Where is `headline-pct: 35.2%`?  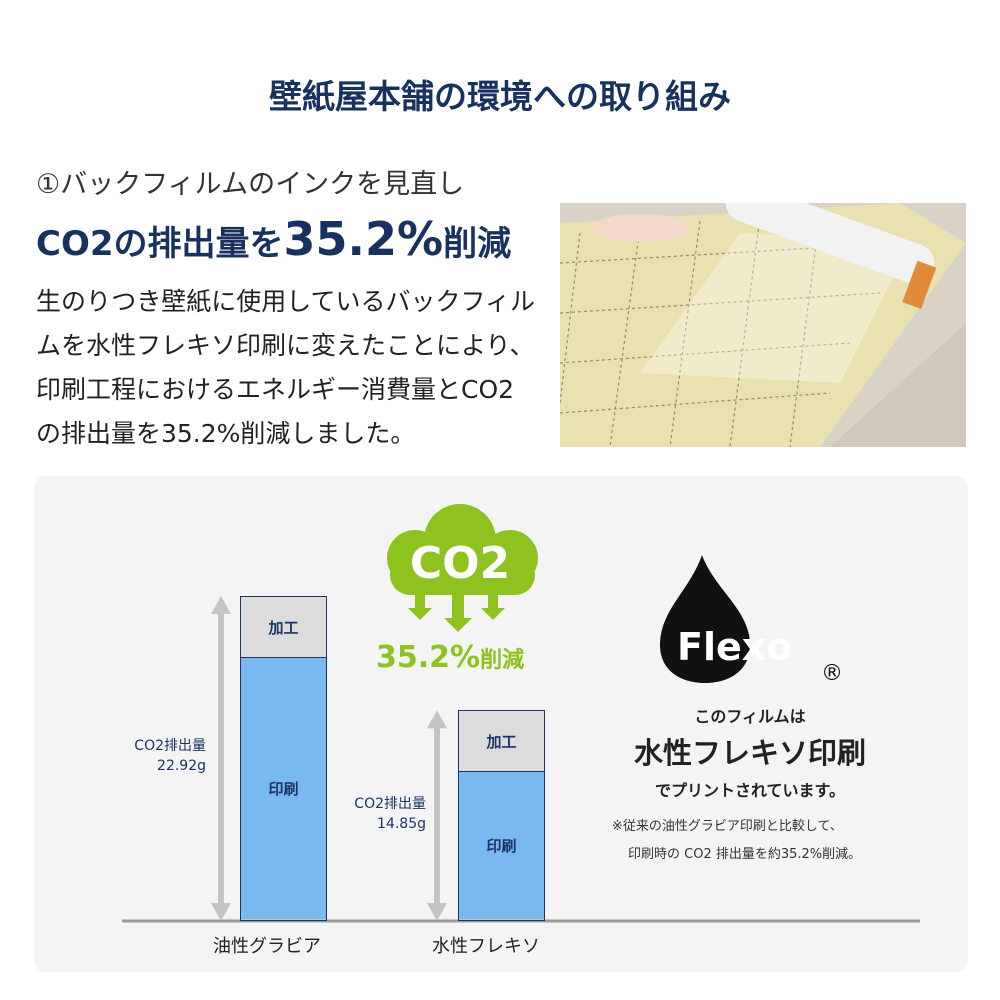 headline-pct: 35.2% is located at coordinates (363, 239).